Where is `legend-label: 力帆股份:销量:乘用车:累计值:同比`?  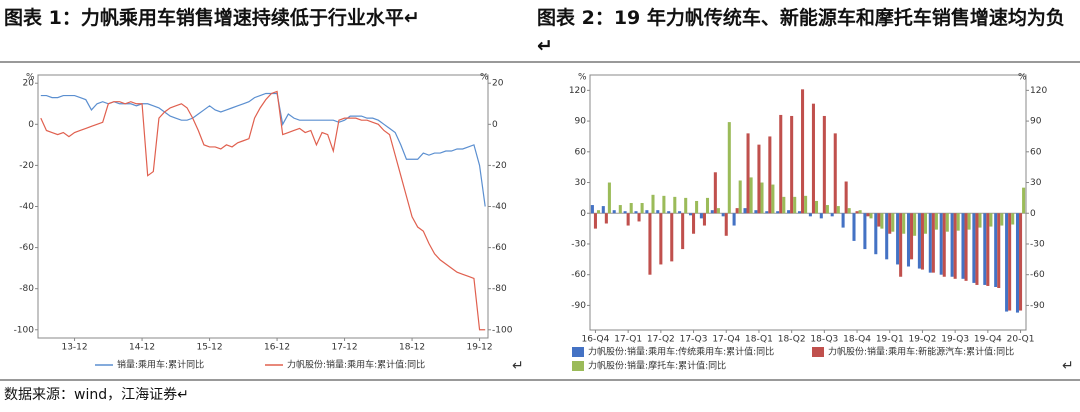
legend-label: 力帆股份:销量:乘用车:累计值:同比 is located at coordinates (356, 365).